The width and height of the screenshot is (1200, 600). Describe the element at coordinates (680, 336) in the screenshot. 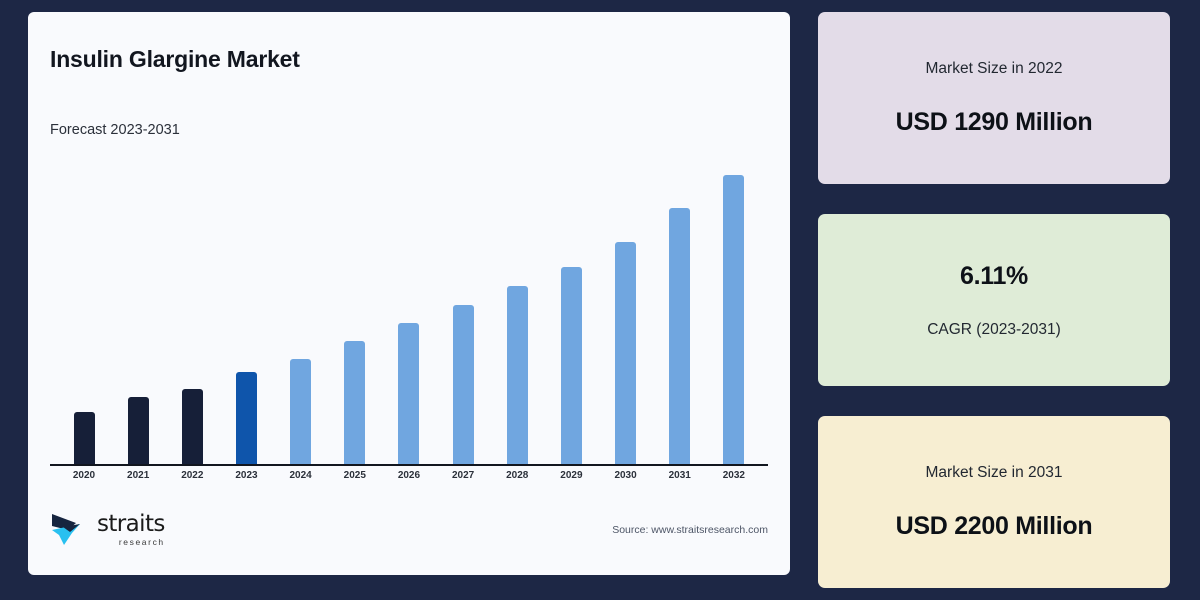

I see `bar-2031` at that location.